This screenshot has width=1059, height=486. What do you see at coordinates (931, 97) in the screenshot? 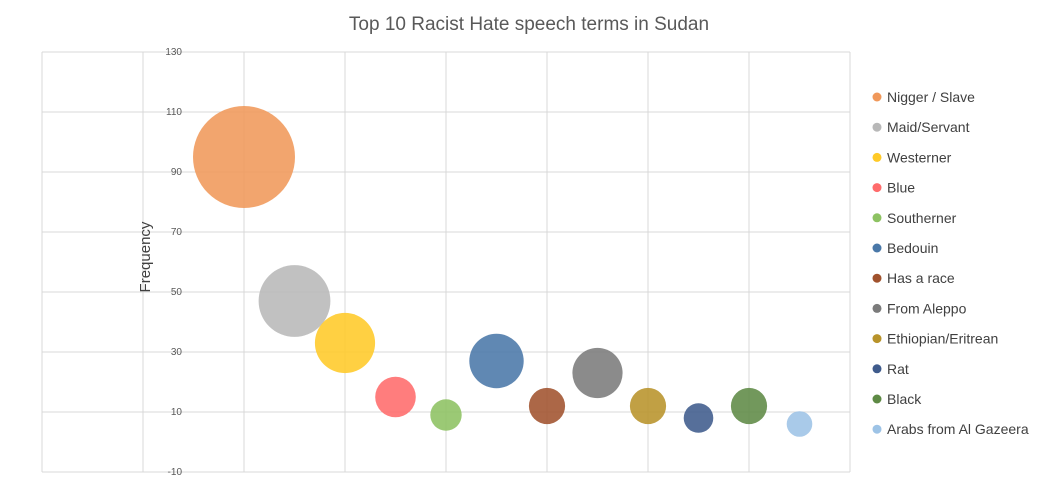
I see `legend-entry: Nigger / Slave` at bounding box center [931, 97].